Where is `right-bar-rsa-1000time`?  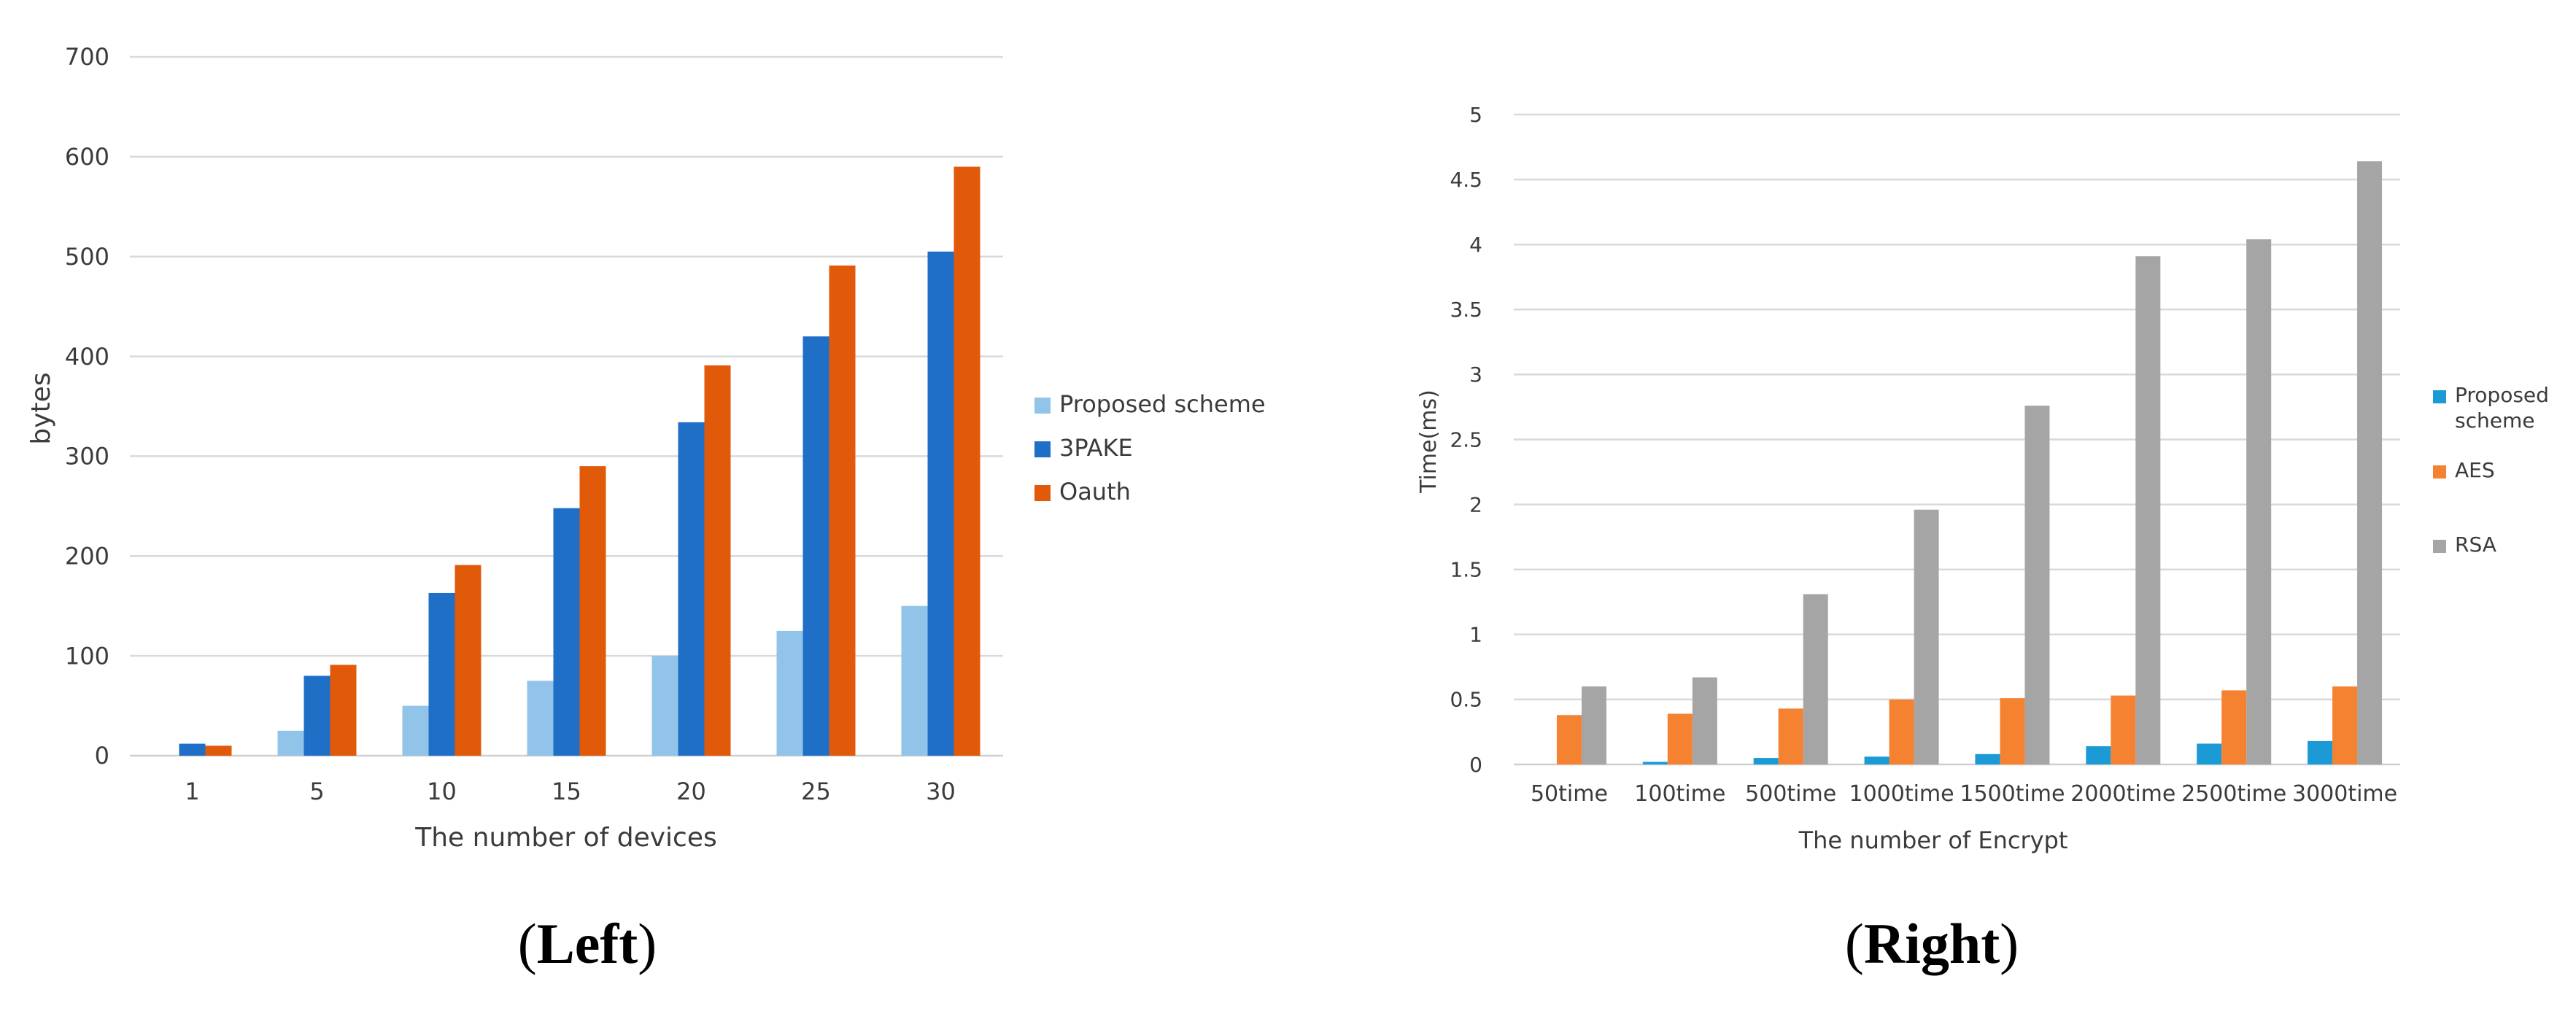
right-bar-rsa-1000time is located at coordinates (1926, 636).